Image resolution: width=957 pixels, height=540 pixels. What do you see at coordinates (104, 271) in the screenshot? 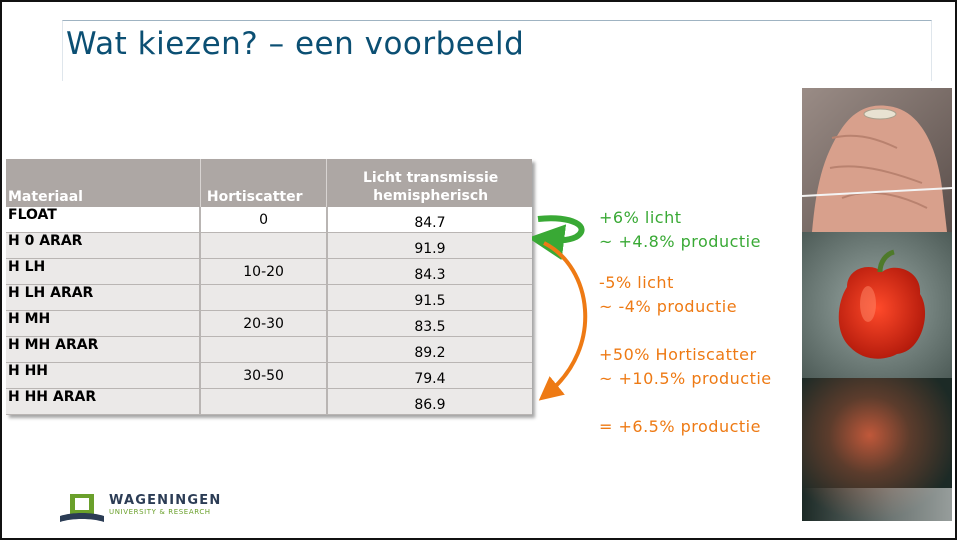
I see `cell-materiaal: H LH` at bounding box center [104, 271].